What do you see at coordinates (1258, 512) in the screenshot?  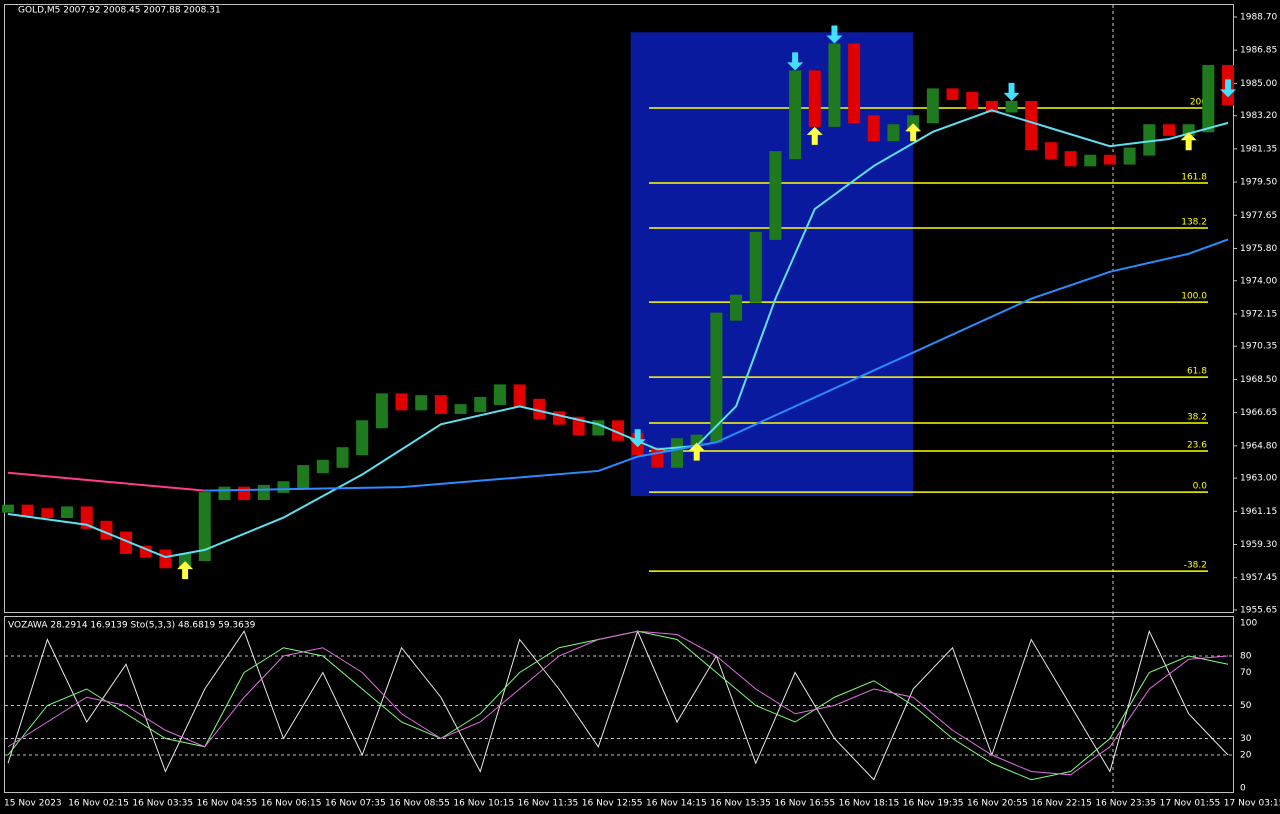 I see `y-tick-label: 1961.15` at bounding box center [1258, 512].